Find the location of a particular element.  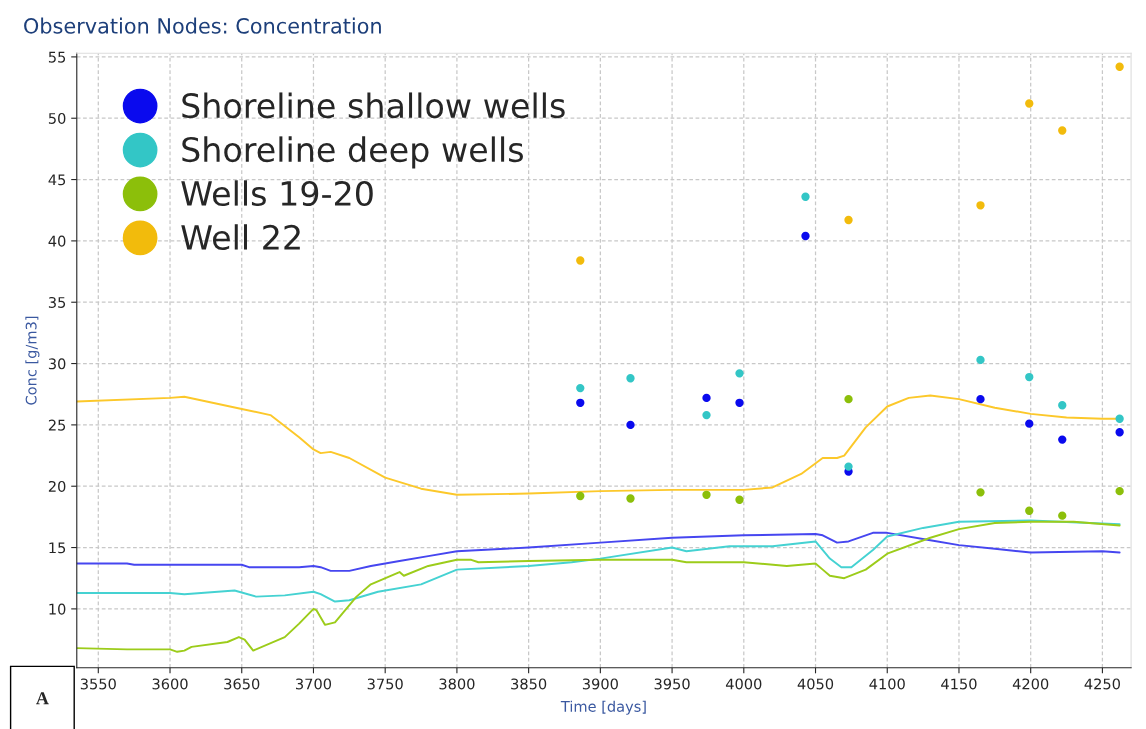

y-tick-label: 35 is located at coordinates (57, 302).